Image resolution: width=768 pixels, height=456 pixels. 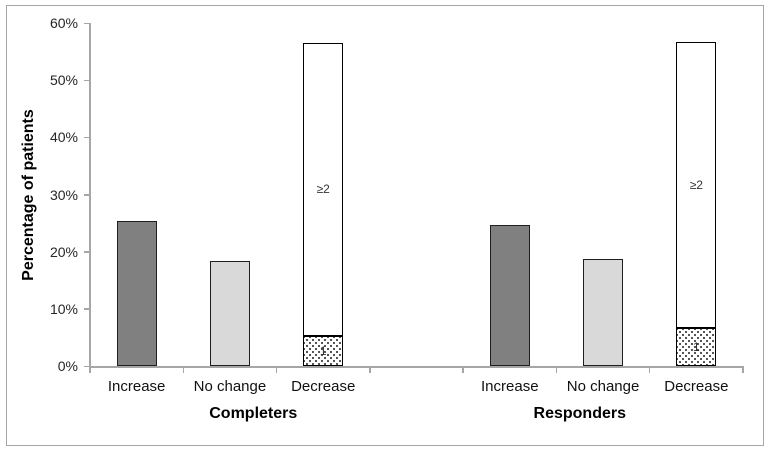 I want to click on y-axis-line, so click(x=90, y=195).